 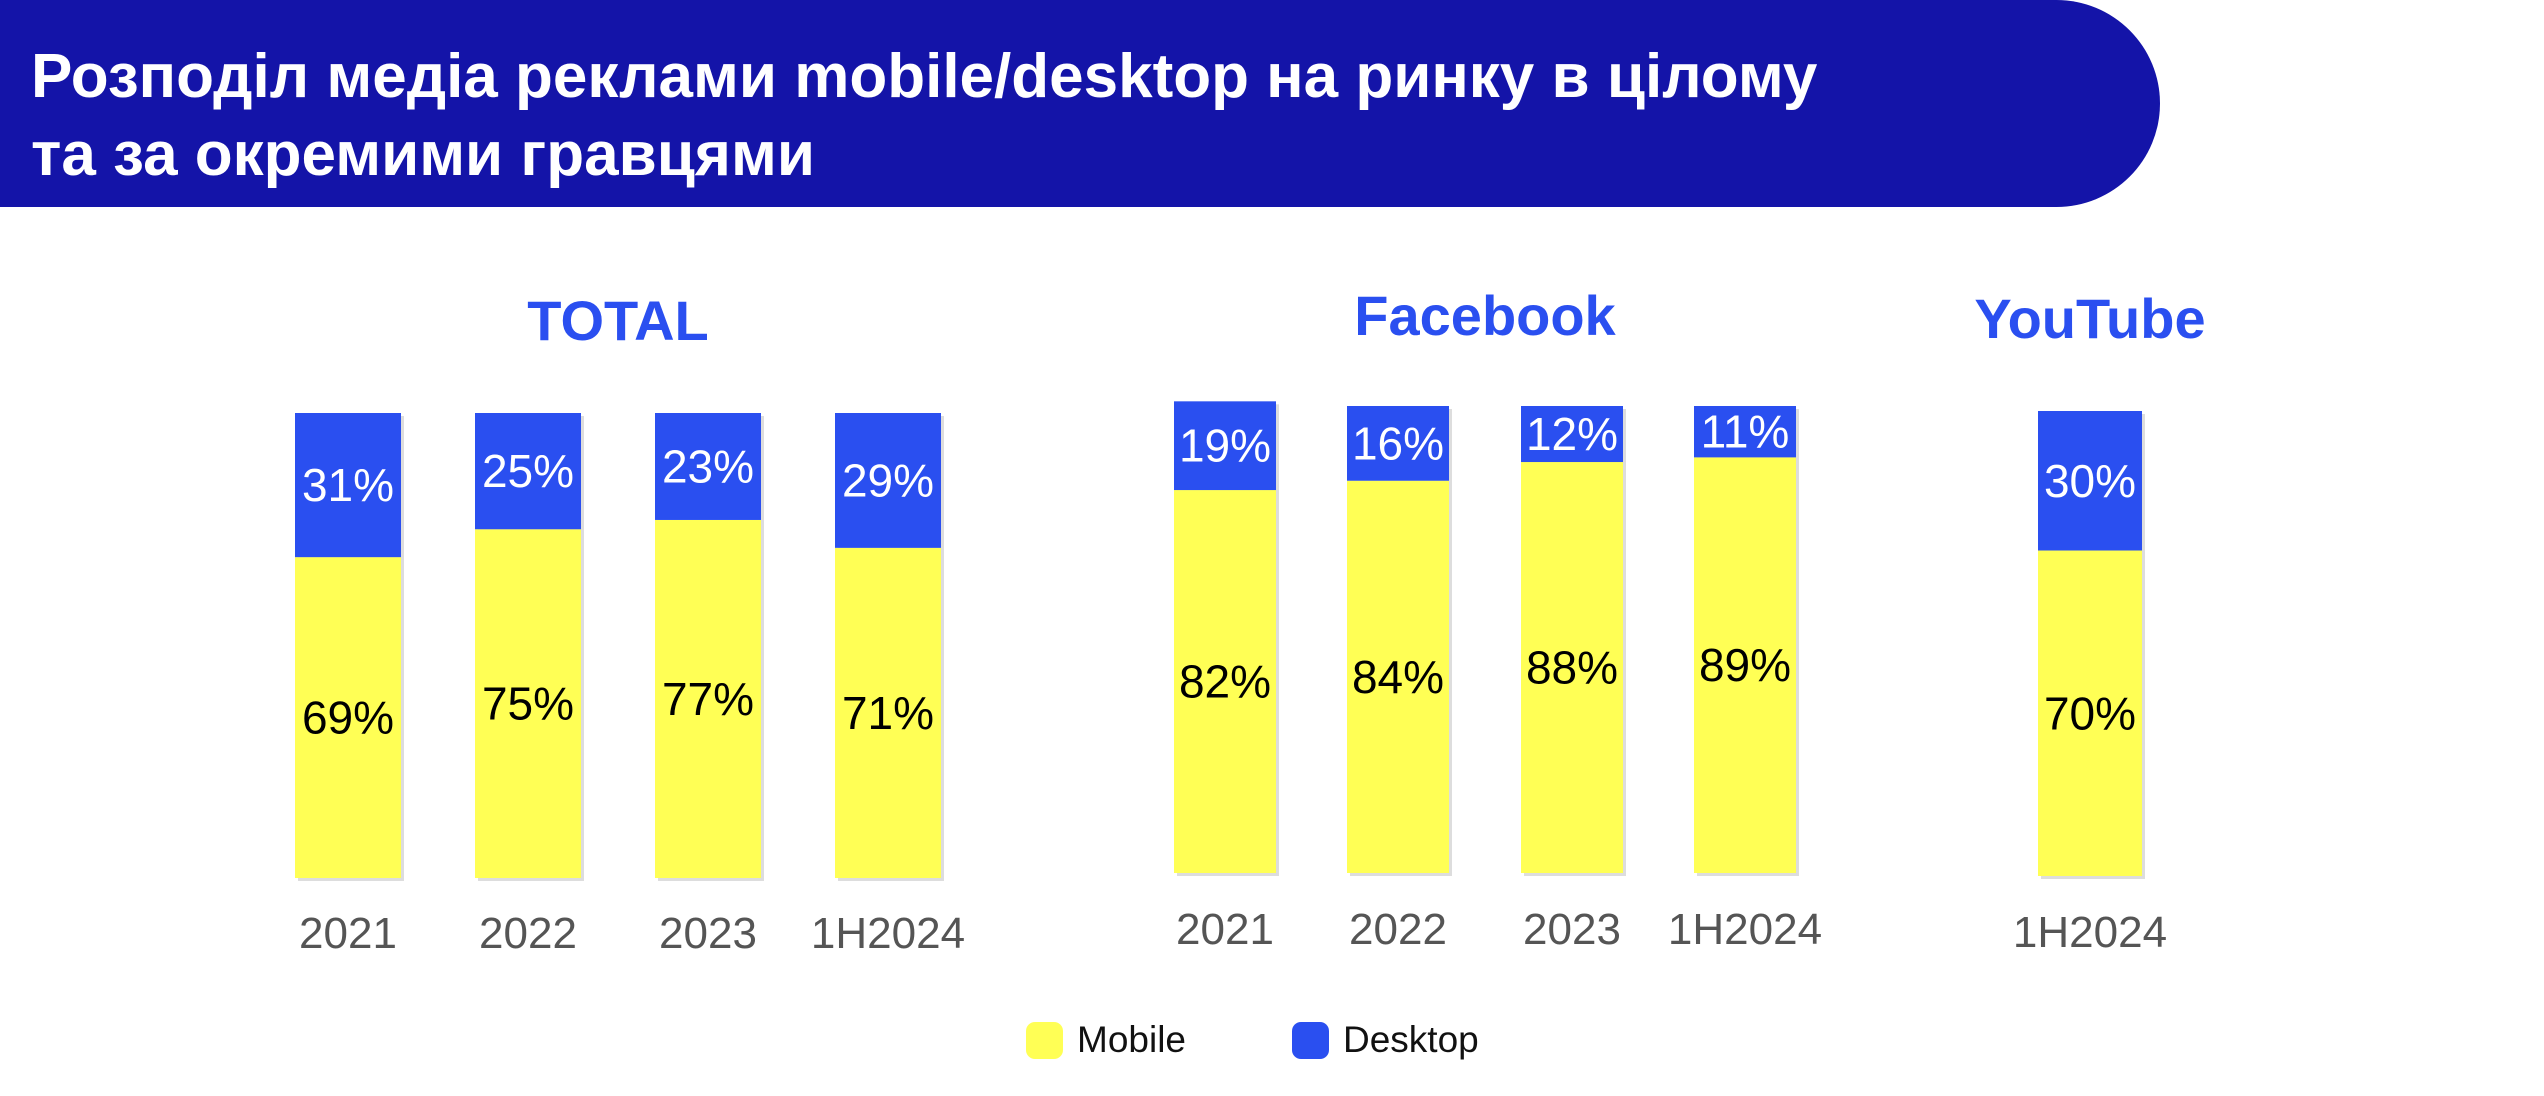 I want to click on panel-title-youtube: YouTube, so click(x=2089, y=318).